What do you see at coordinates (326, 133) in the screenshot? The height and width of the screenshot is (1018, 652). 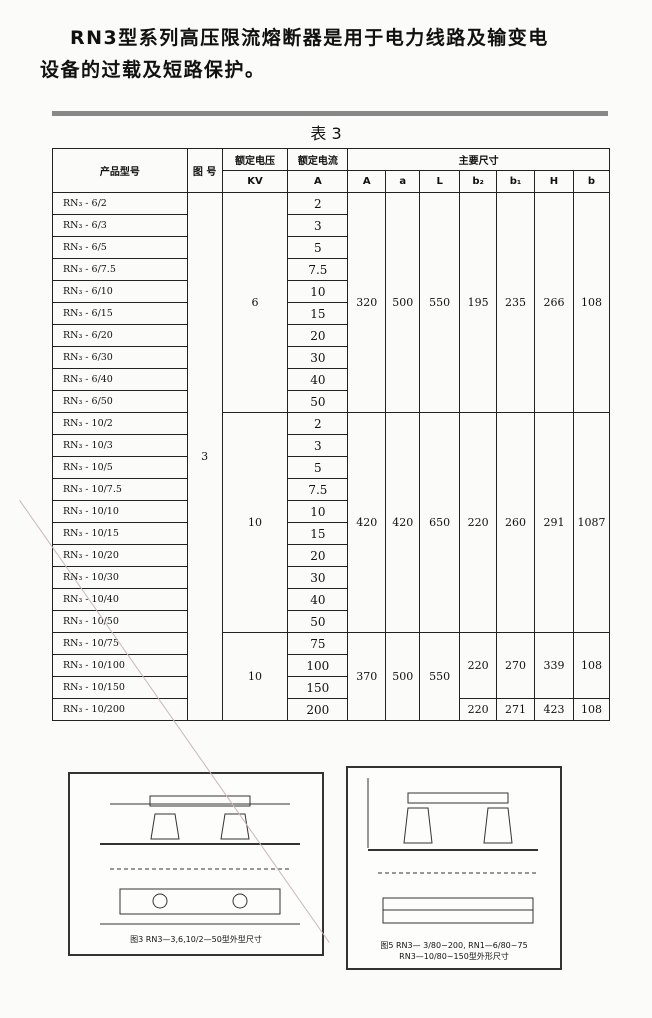 I see `table-caption: 表 3` at bounding box center [326, 133].